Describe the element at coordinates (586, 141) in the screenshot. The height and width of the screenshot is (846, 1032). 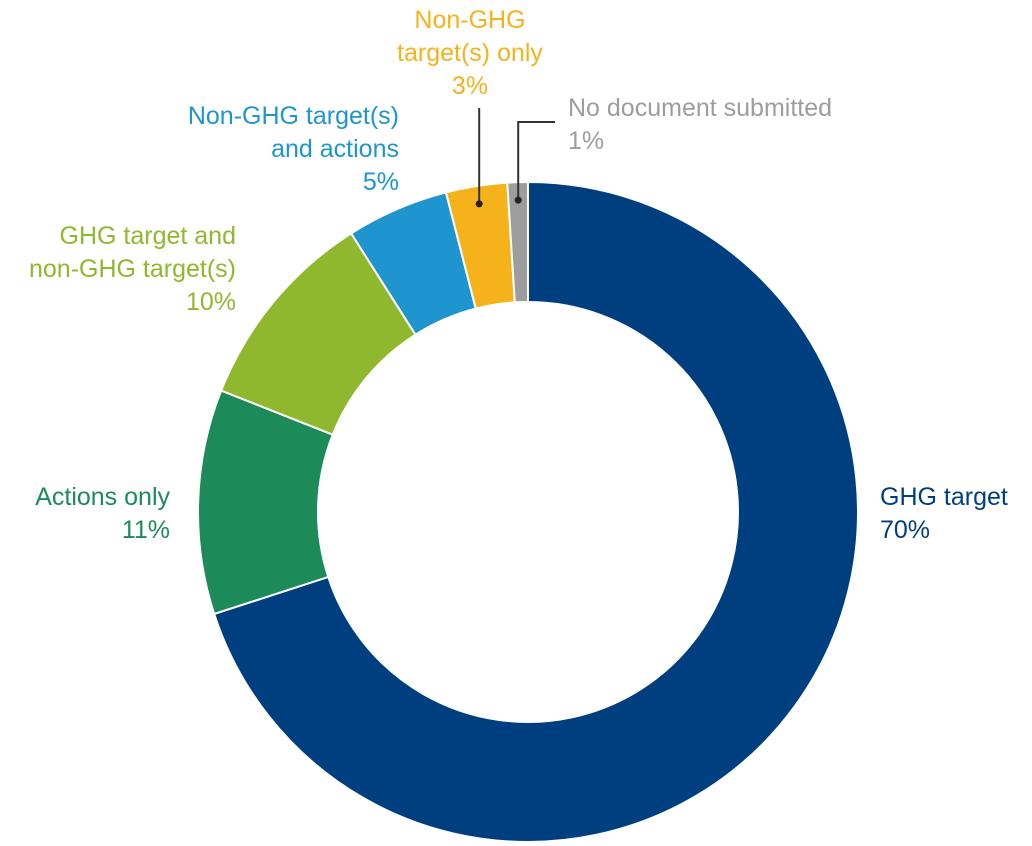
I see `slice-value-no-document: 1%` at that location.